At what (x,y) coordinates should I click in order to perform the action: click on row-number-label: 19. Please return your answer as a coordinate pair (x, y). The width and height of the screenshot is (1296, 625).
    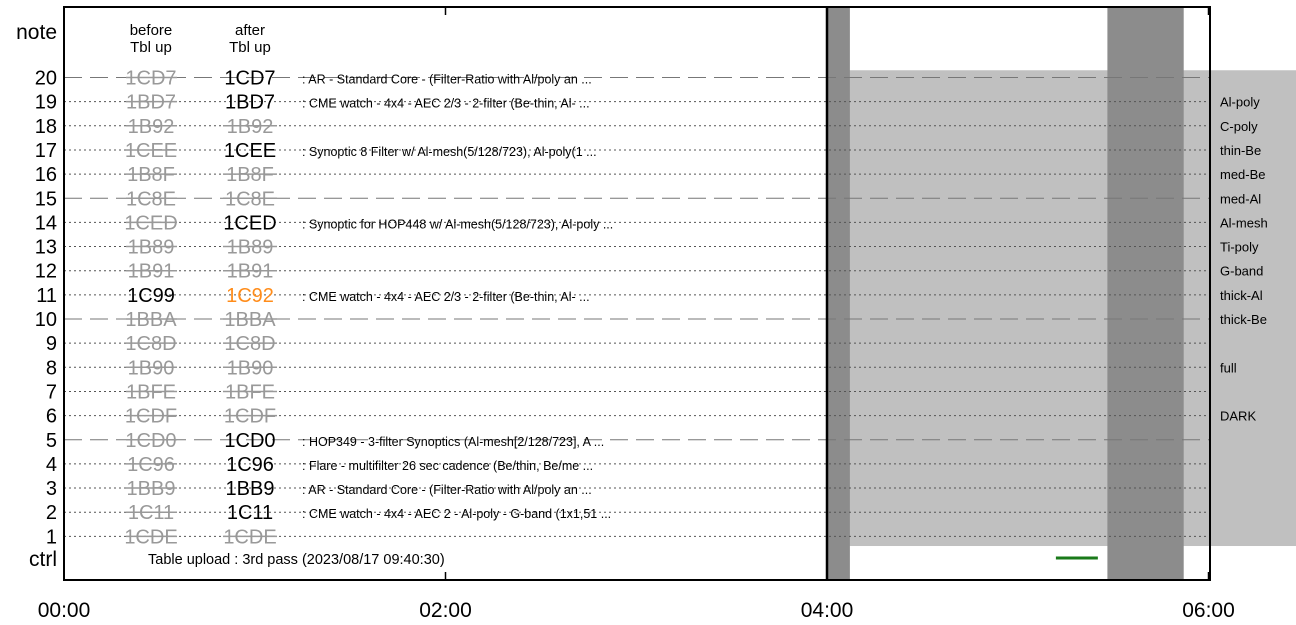
    Looking at the image, I should click on (46, 103).